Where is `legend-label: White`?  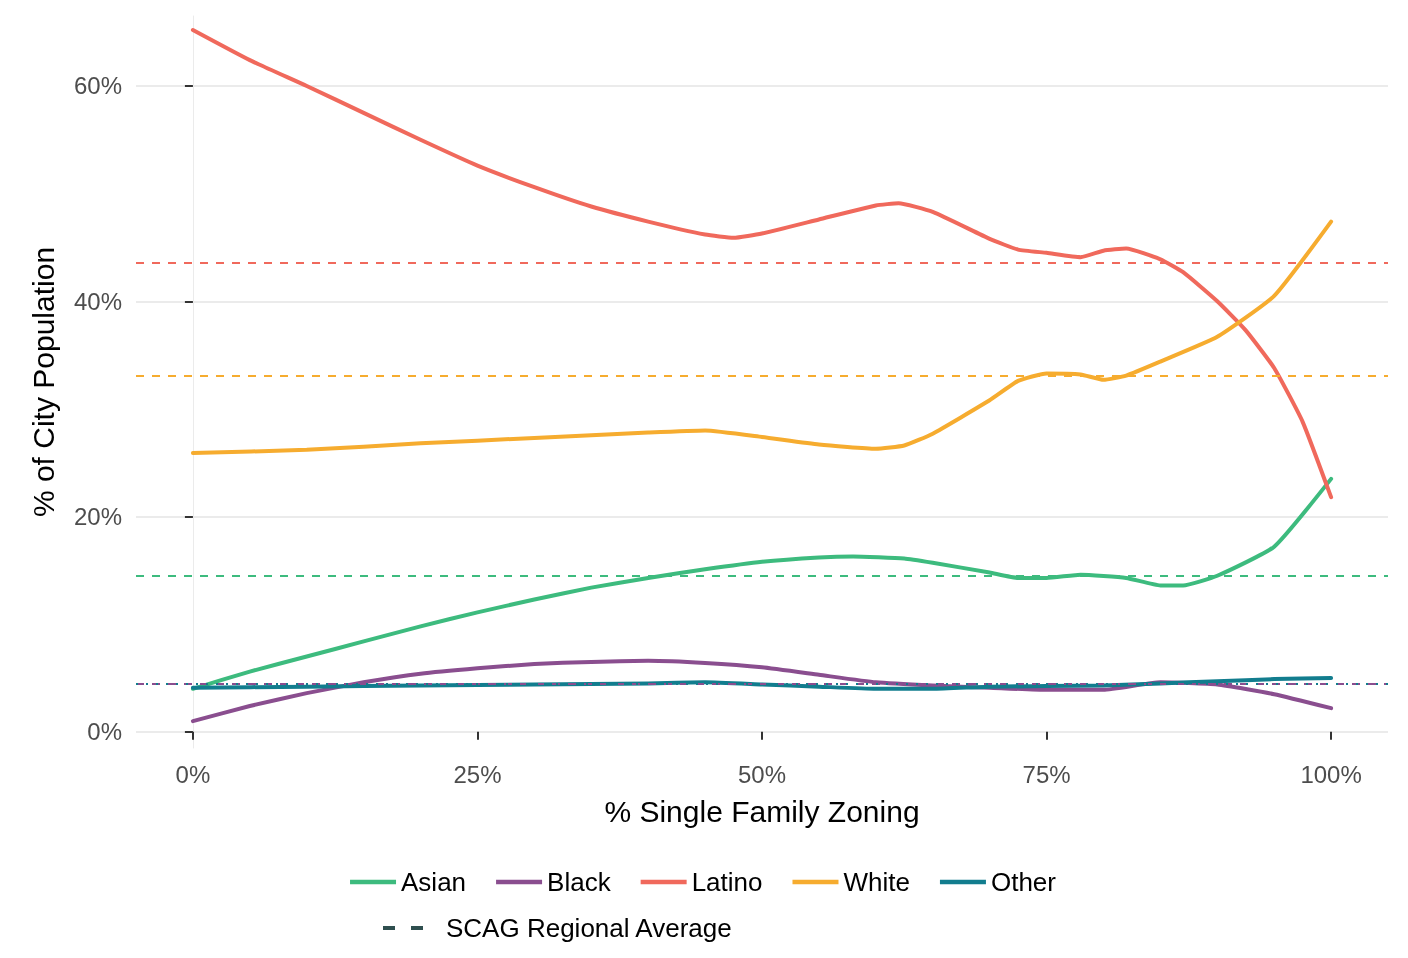 legend-label: White is located at coordinates (876, 882).